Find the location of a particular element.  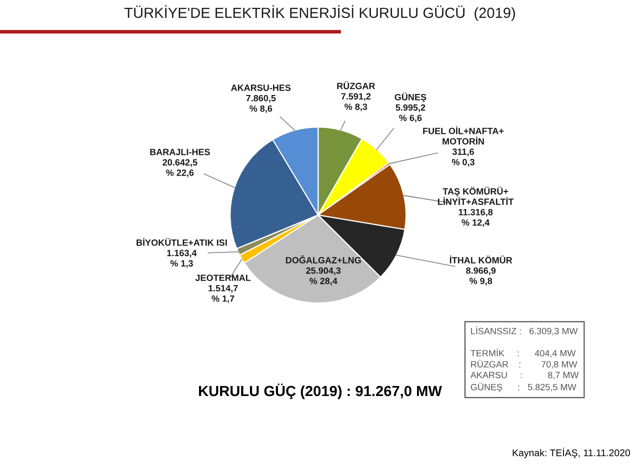

data-label: 25.904,3 % 28,4 is located at coordinates (323, 276).